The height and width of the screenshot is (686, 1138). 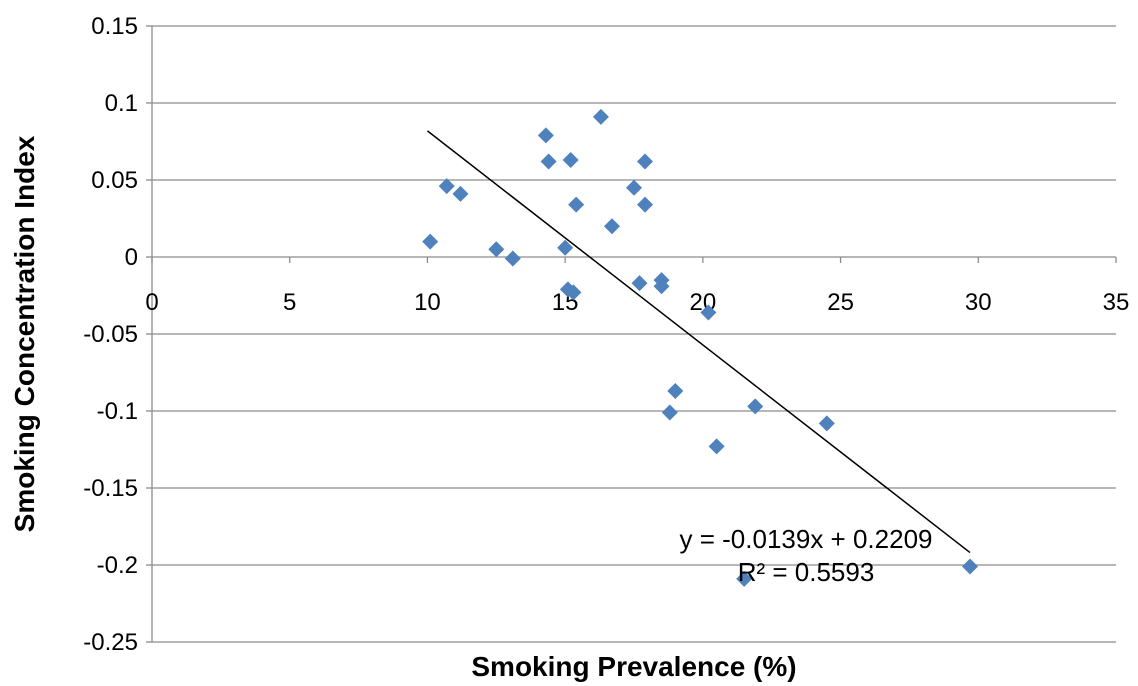 I want to click on y-tick-label: -0.25, so click(x=110, y=642).